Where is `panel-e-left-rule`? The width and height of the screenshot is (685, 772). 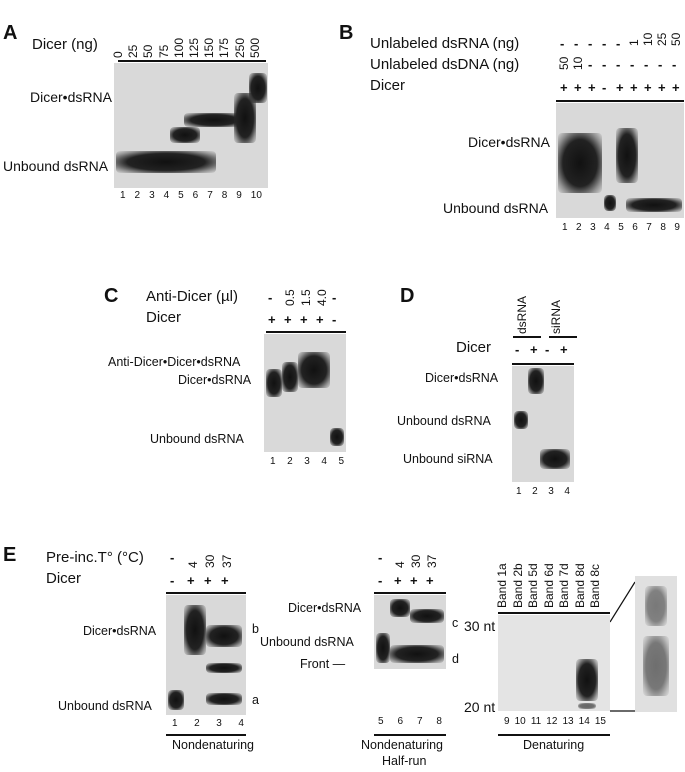
panel-e-left-rule is located at coordinates (206, 593).